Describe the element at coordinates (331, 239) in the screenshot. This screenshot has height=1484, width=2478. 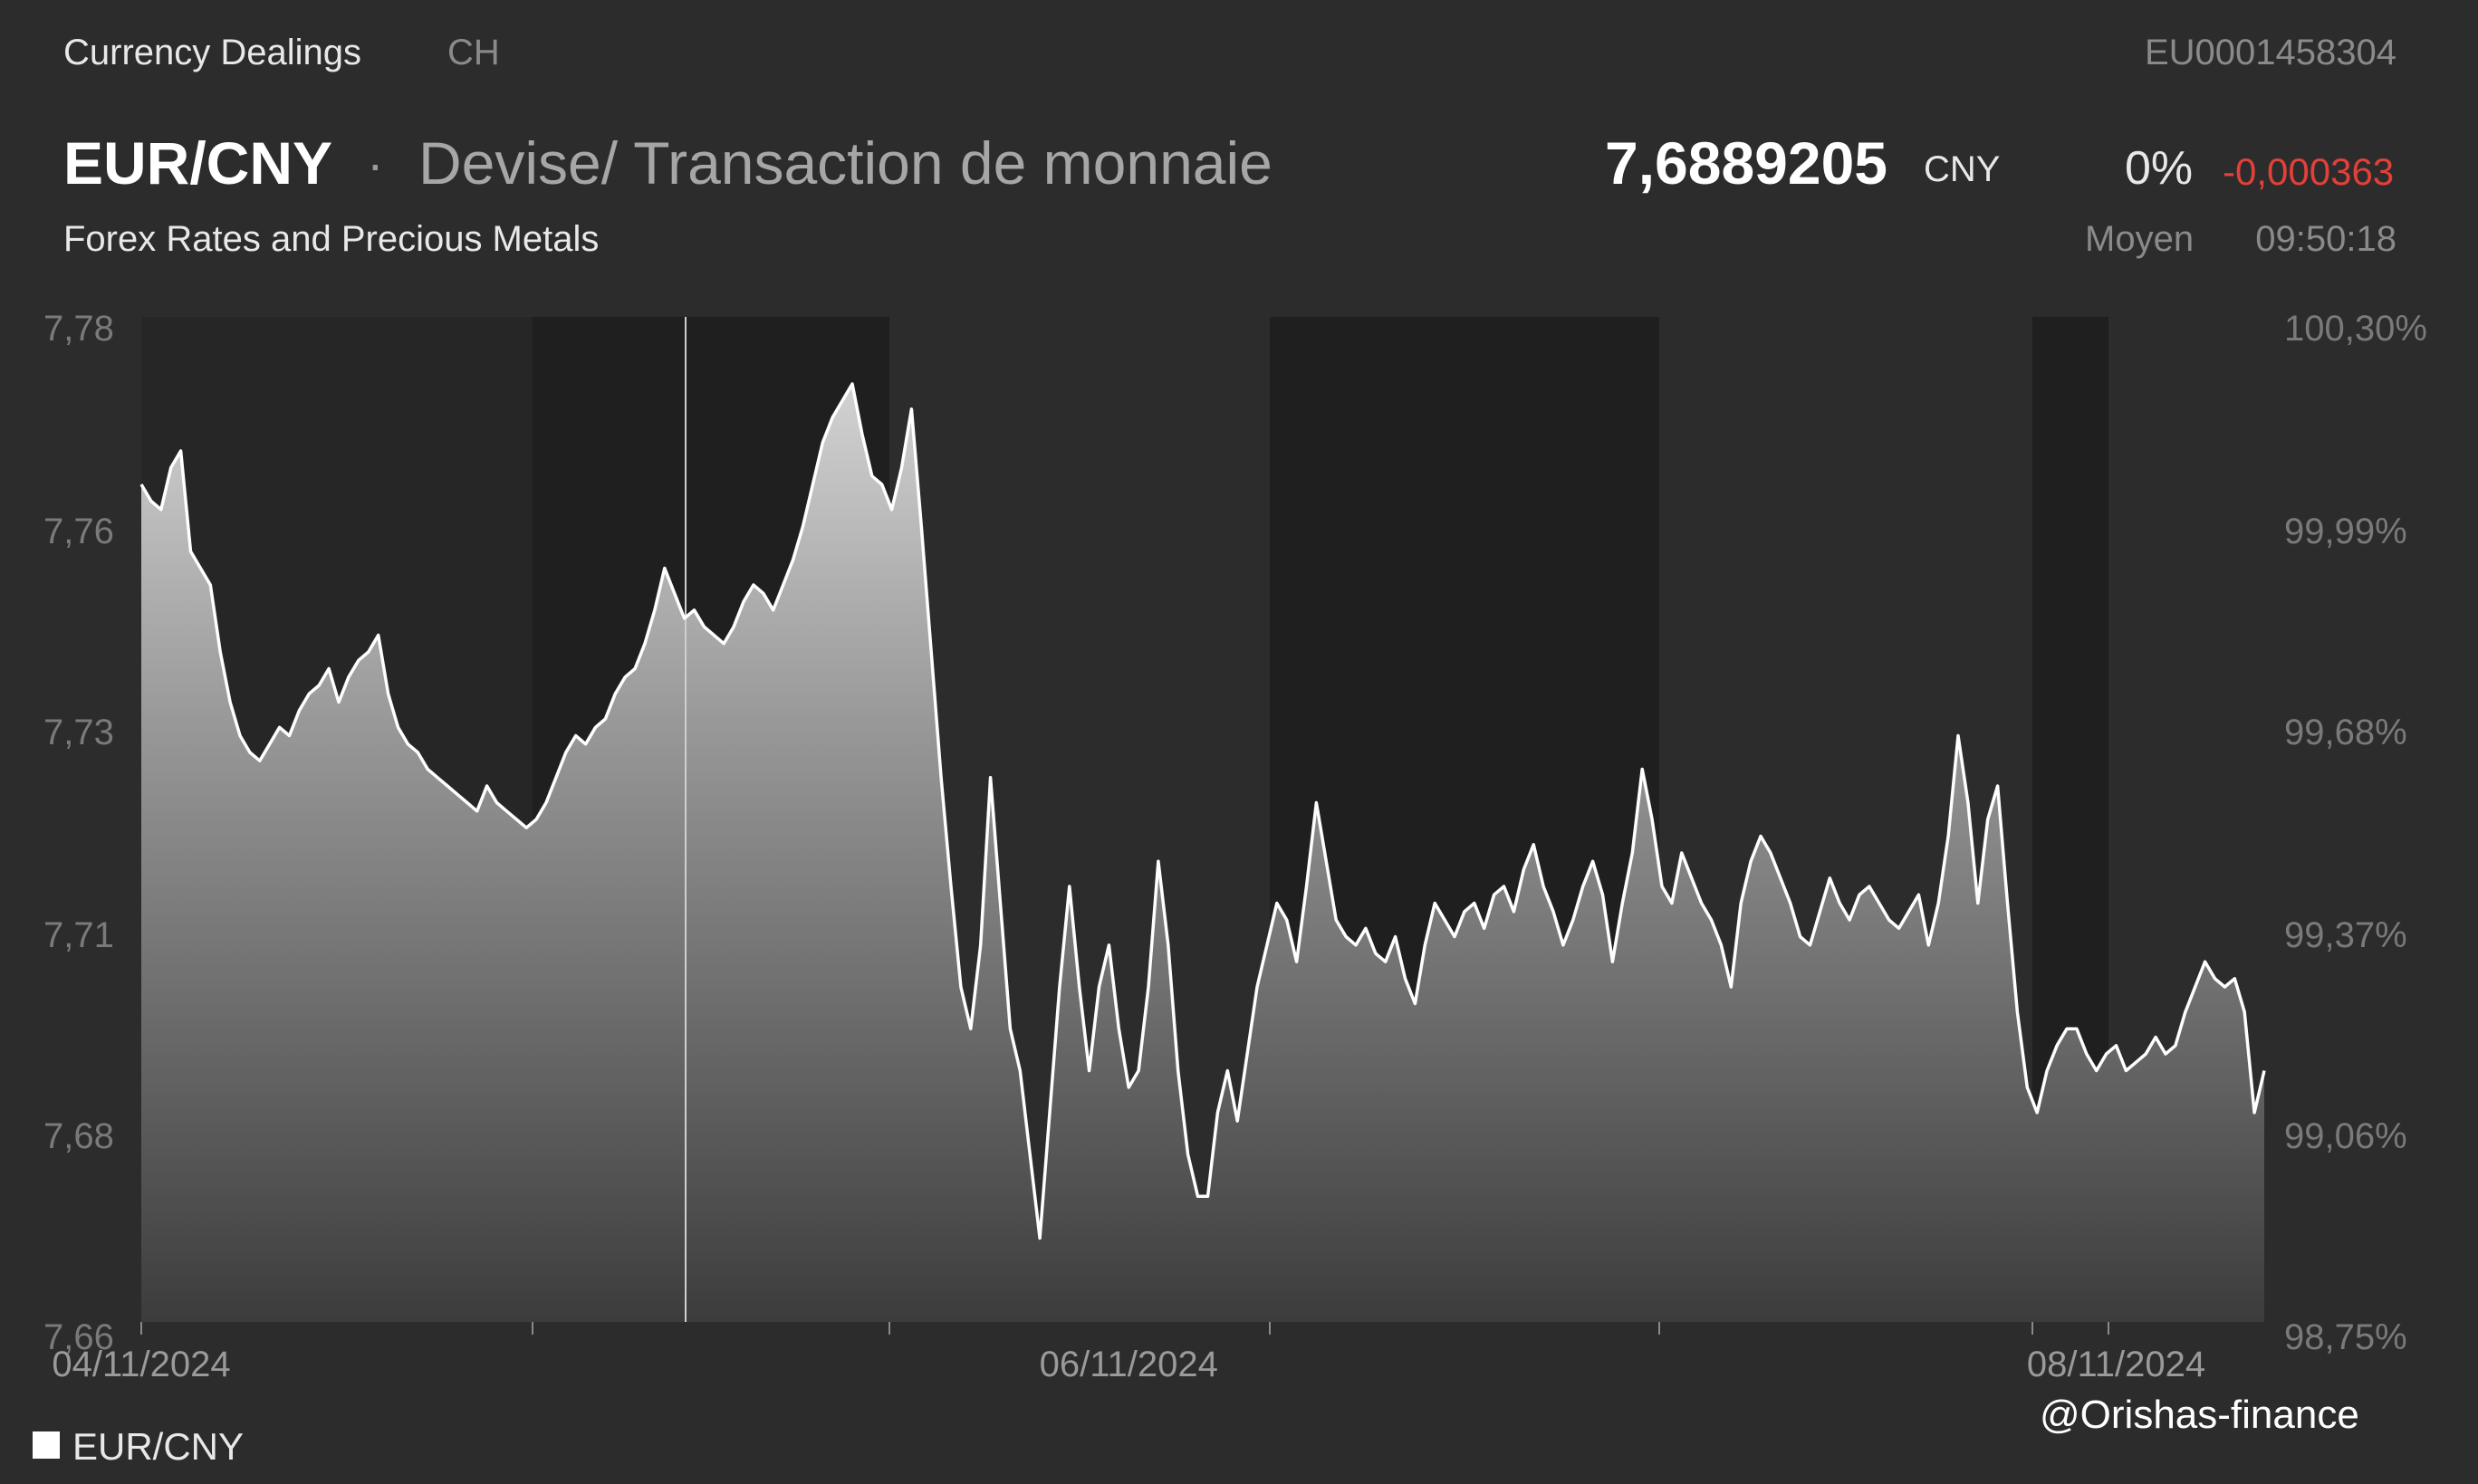
I see `instrument-category: Forex Rates and Precious Metals` at that location.